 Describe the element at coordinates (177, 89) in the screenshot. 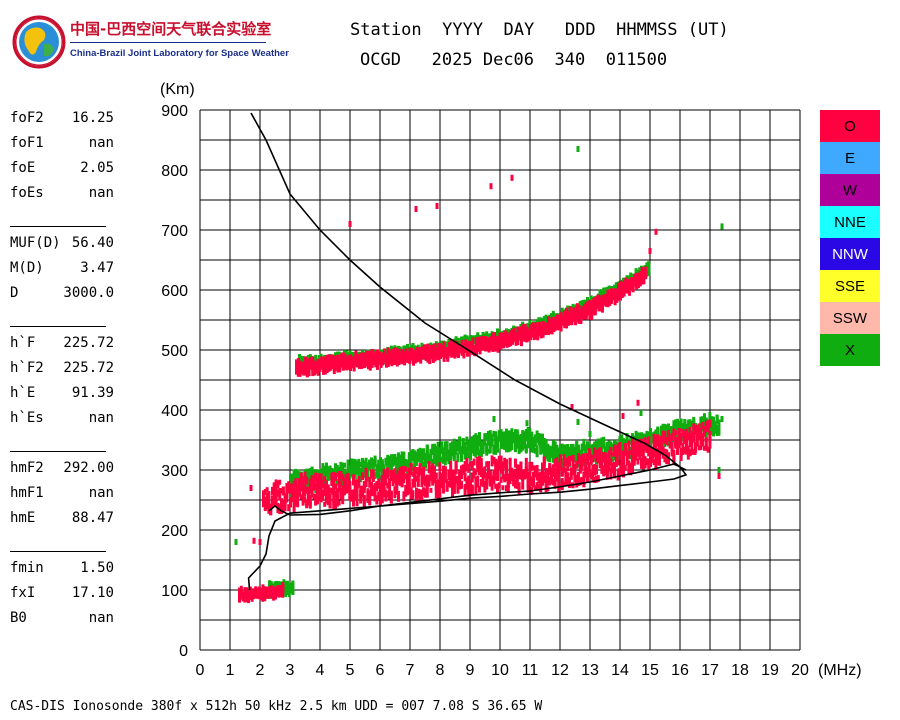

I see `y-axis-label: (Km)` at that location.